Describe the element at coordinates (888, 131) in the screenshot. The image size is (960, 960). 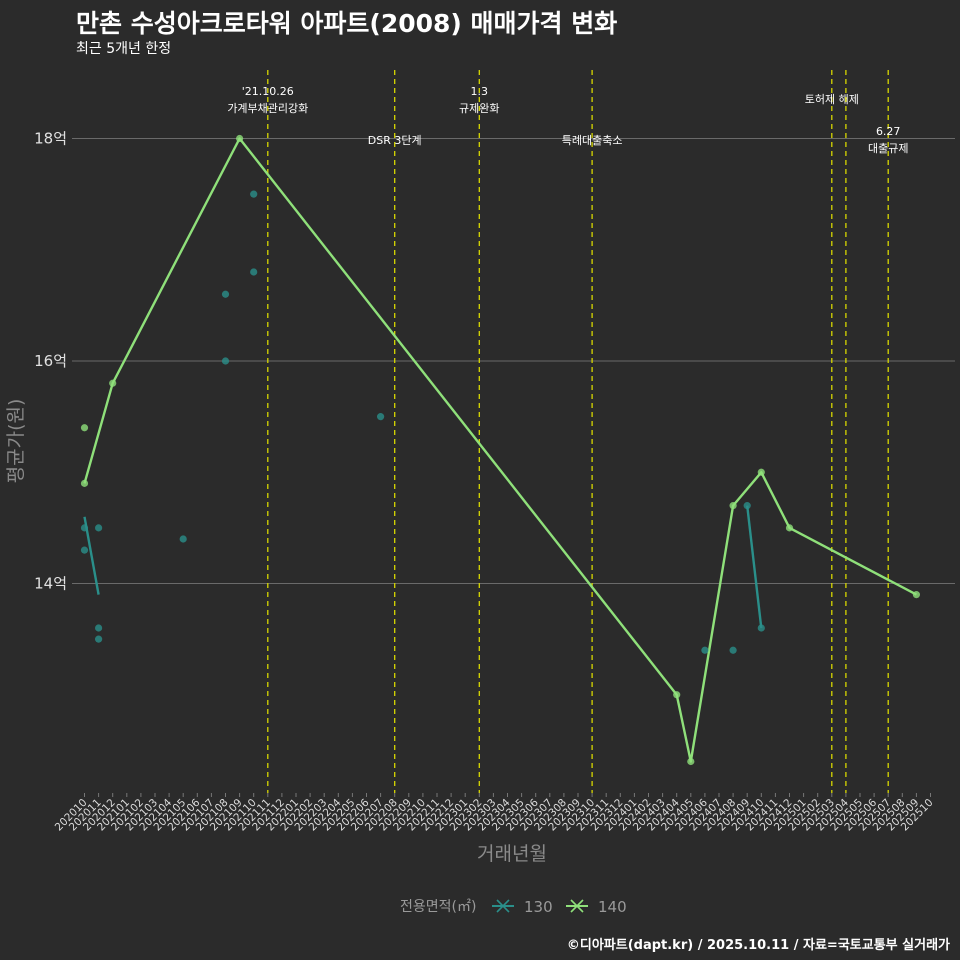
I see `event-label: 6.27` at that location.